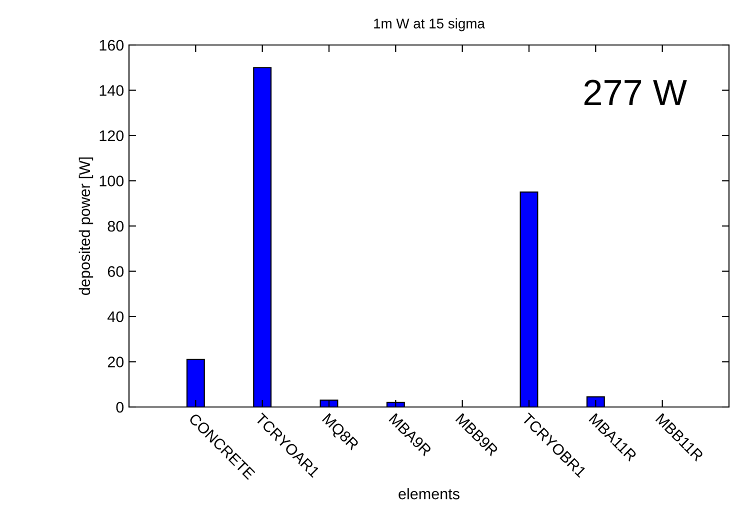 This screenshot has width=730, height=515. Describe the element at coordinates (635, 93) in the screenshot. I see `annotation: 277 W` at that location.